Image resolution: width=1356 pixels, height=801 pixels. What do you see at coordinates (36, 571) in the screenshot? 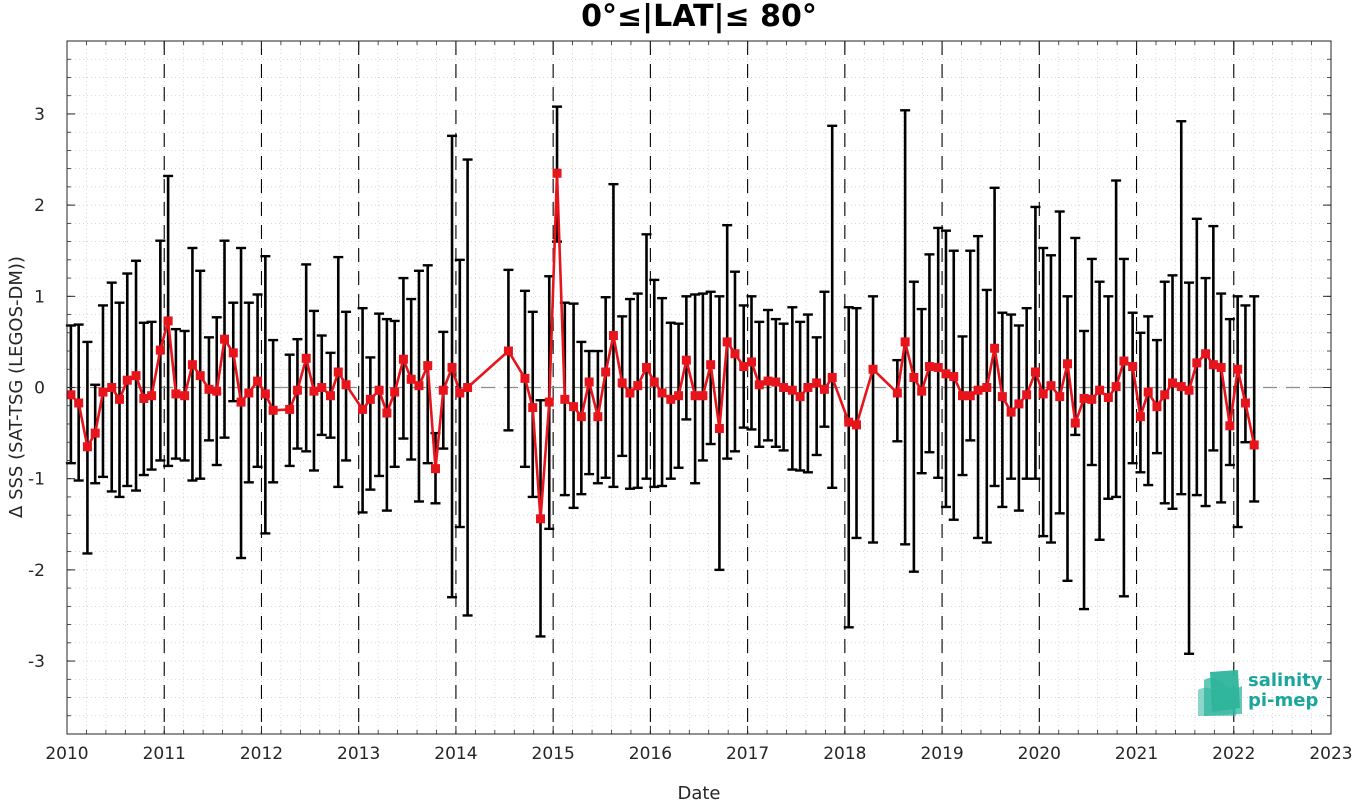
I see `y-tick-label: -2` at bounding box center [36, 571].